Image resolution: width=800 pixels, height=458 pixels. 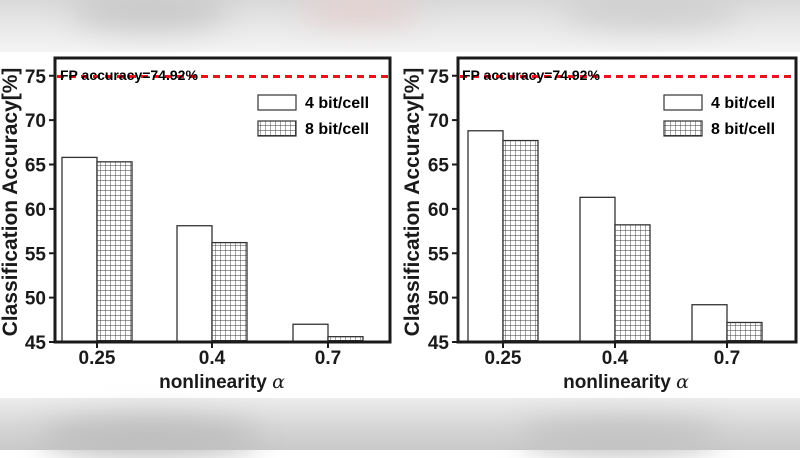 I want to click on blurred-top-background, so click(x=400, y=26).